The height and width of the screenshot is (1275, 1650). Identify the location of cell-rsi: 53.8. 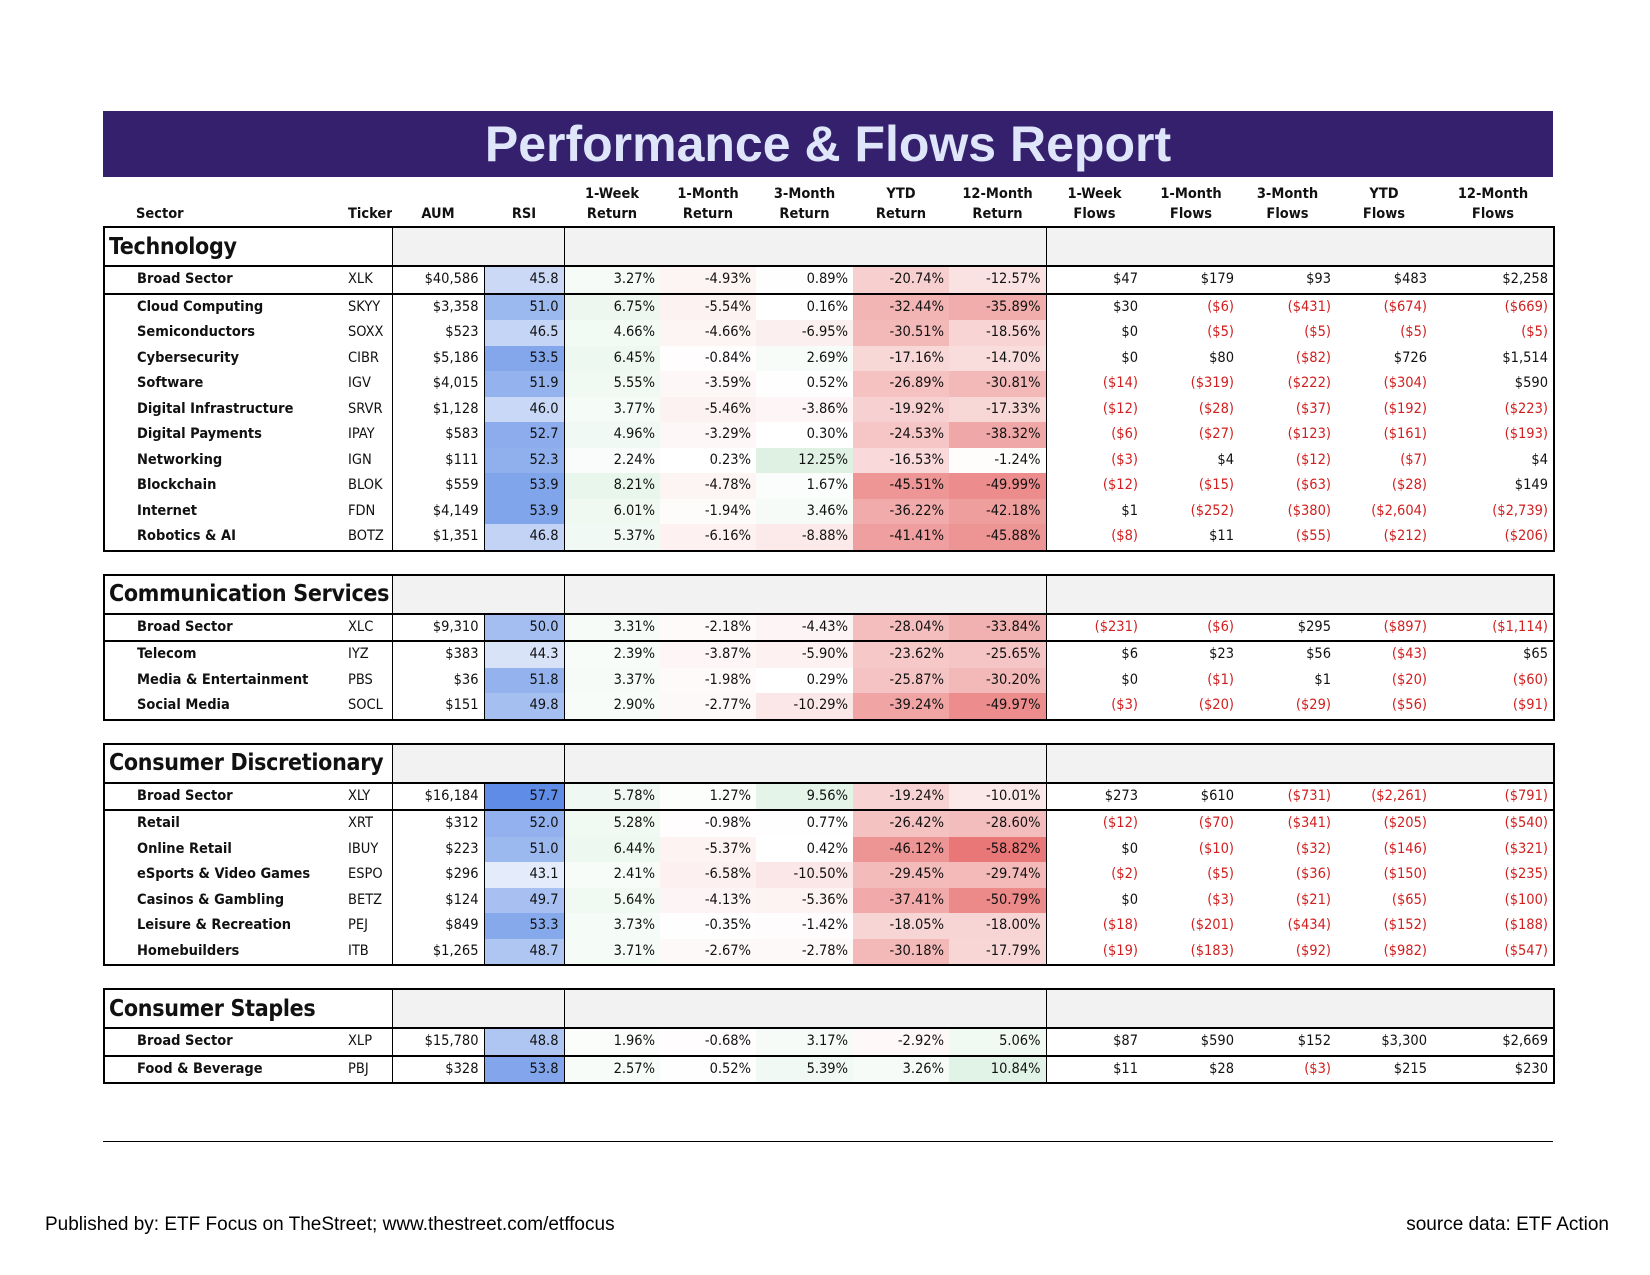
(523, 1069).